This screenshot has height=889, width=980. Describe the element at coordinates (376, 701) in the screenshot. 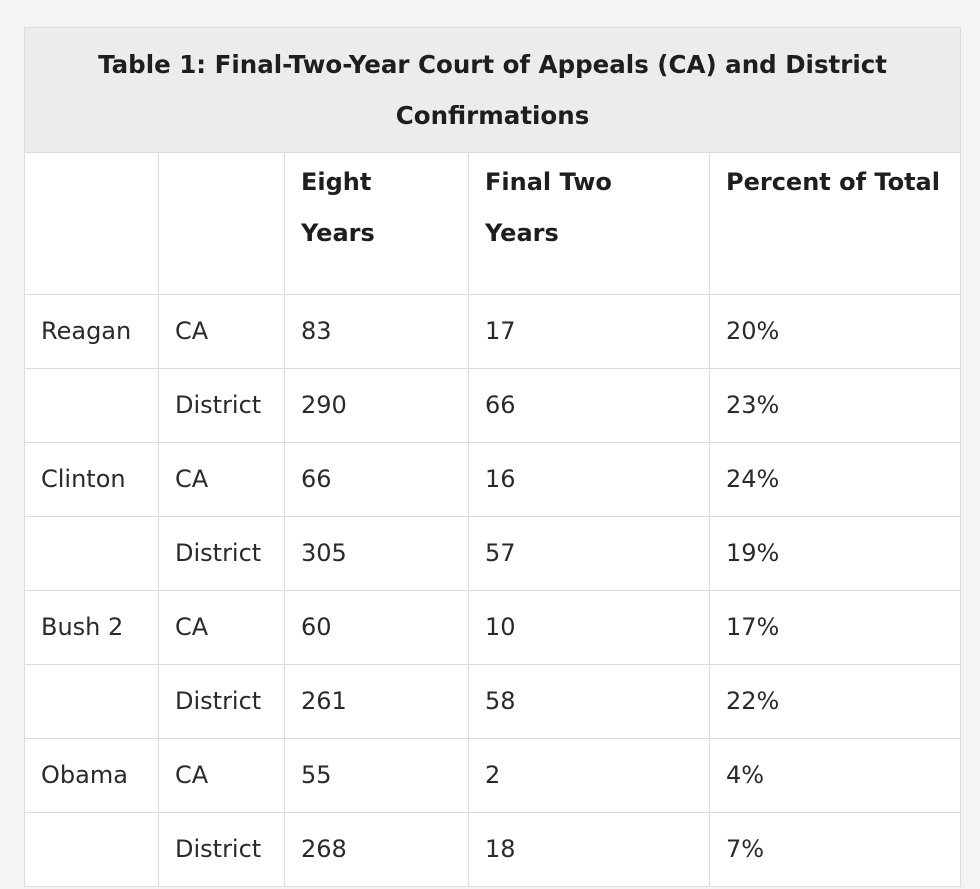

I see `eight-years-cell: 261` at that location.